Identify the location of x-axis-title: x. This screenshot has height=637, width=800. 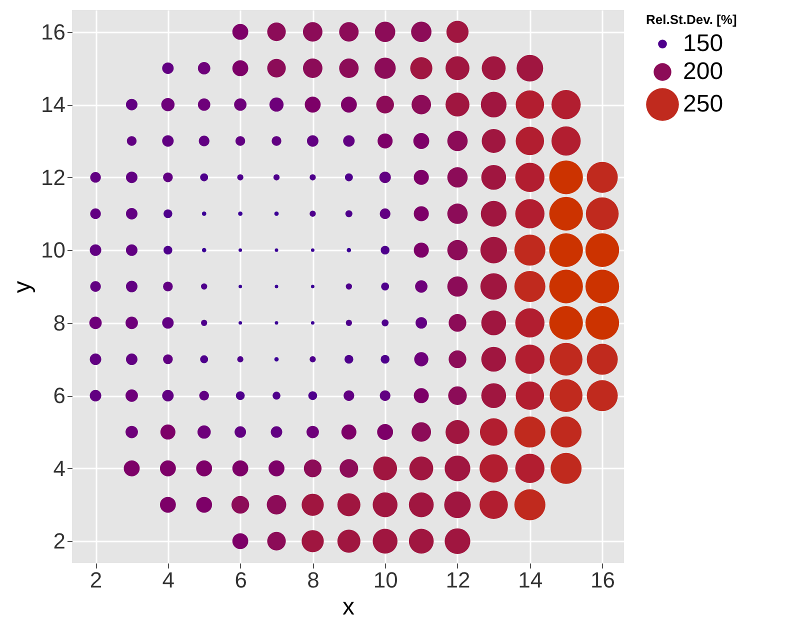
(348, 607).